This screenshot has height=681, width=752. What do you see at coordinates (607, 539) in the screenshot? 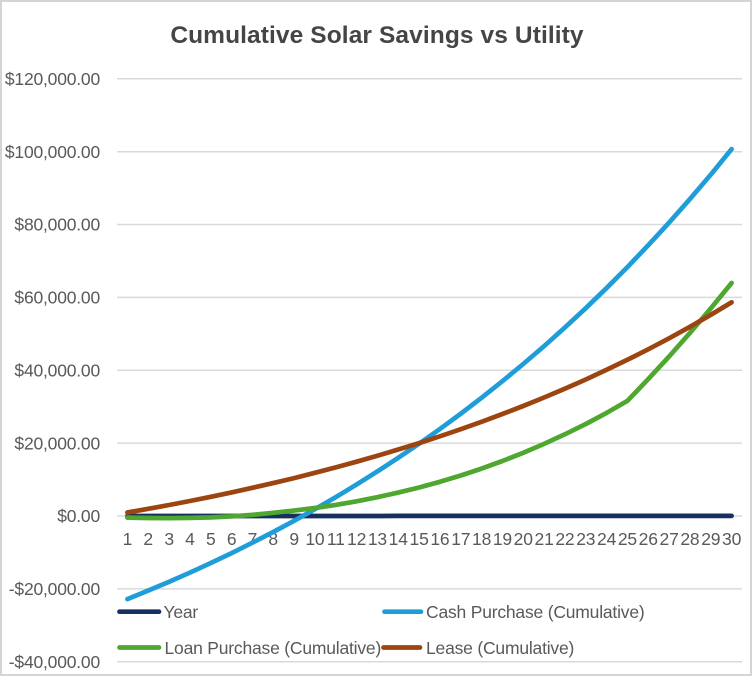
I see `svg-text: 24` at bounding box center [607, 539].